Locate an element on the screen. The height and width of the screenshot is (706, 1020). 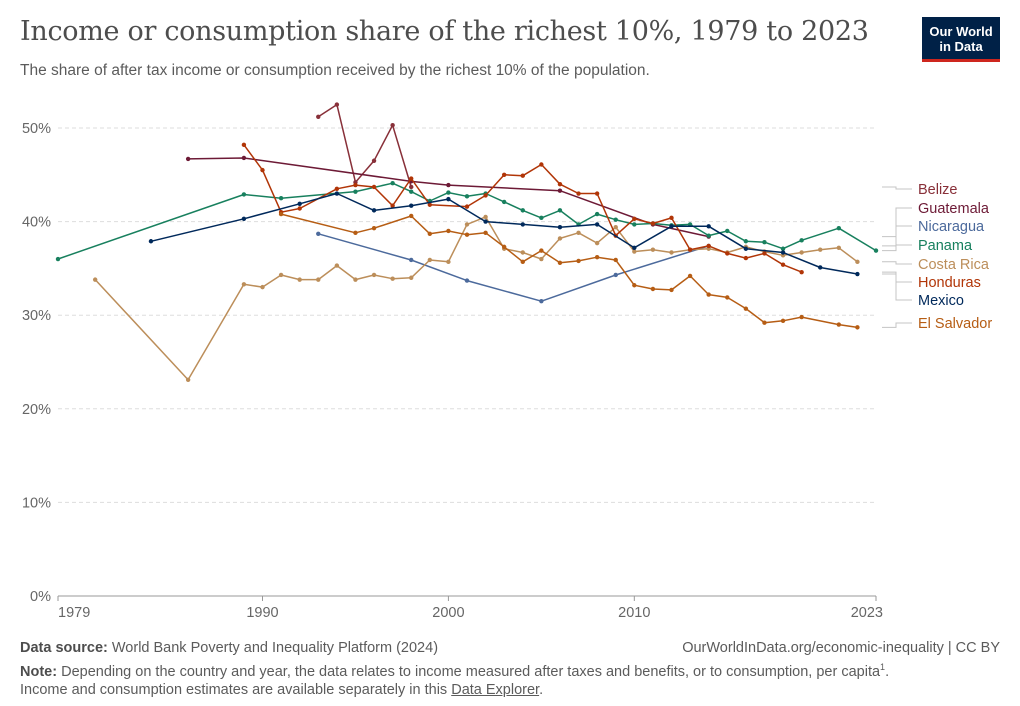
x-tick-label: 2000 is located at coordinates (448, 613).